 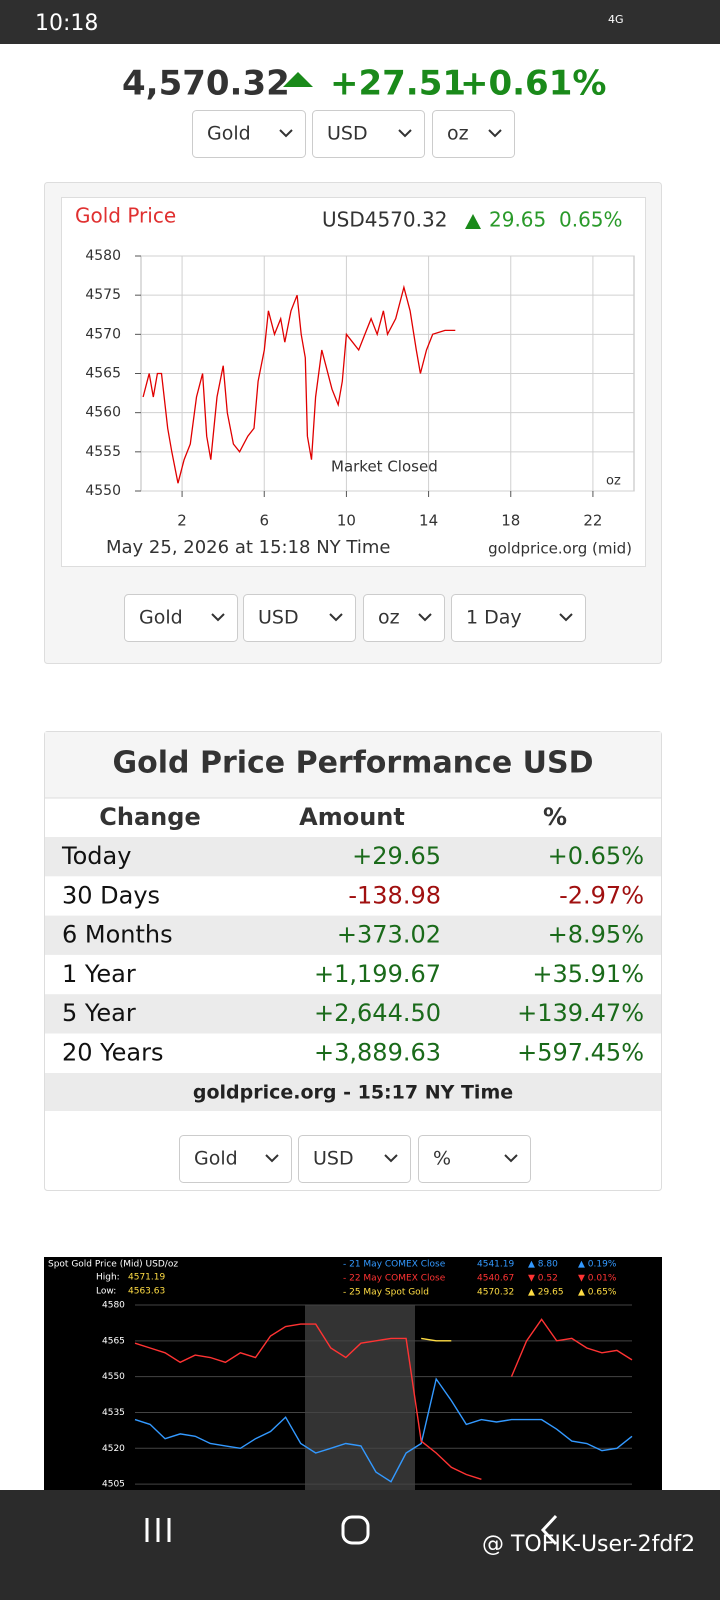 I want to click on table-cell: +8.95%, so click(x=596, y=935).